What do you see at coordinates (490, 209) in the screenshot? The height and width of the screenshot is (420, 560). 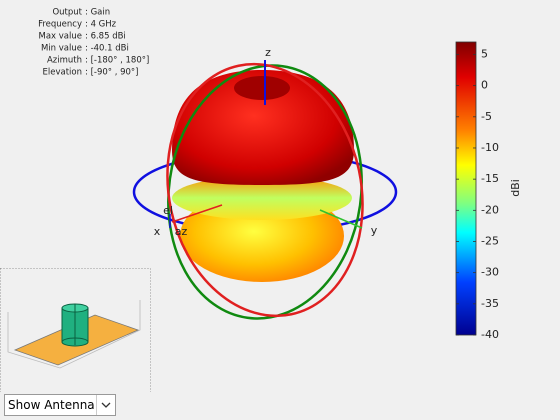 I see `colorbar-tick-label: -20` at bounding box center [490, 209].